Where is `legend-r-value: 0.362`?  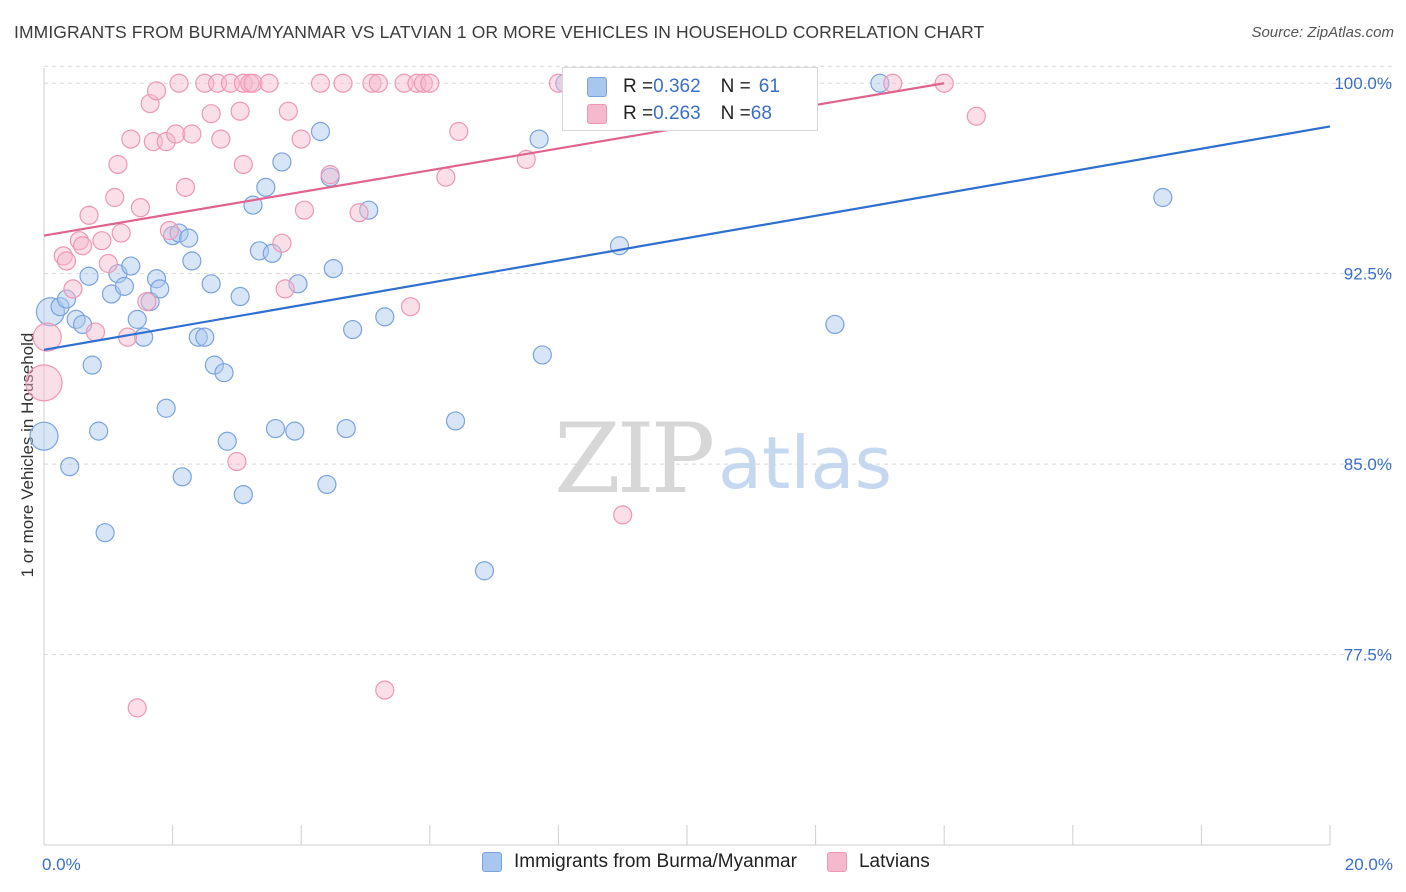 legend-r-value: 0.362 is located at coordinates (677, 86).